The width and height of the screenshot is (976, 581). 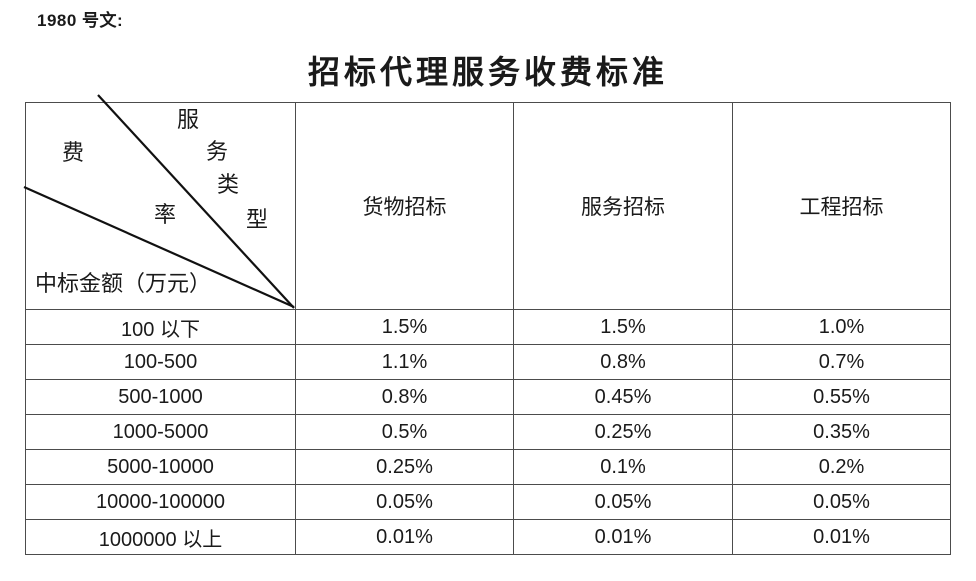 What do you see at coordinates (160, 397) in the screenshot?
I see `amount-range-cell: 500-1000` at bounding box center [160, 397].